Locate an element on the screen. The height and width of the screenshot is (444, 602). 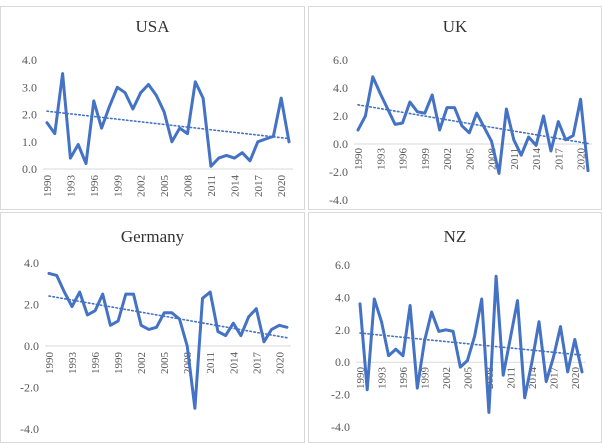
x-tick-label: 2011 is located at coordinates (211, 363).